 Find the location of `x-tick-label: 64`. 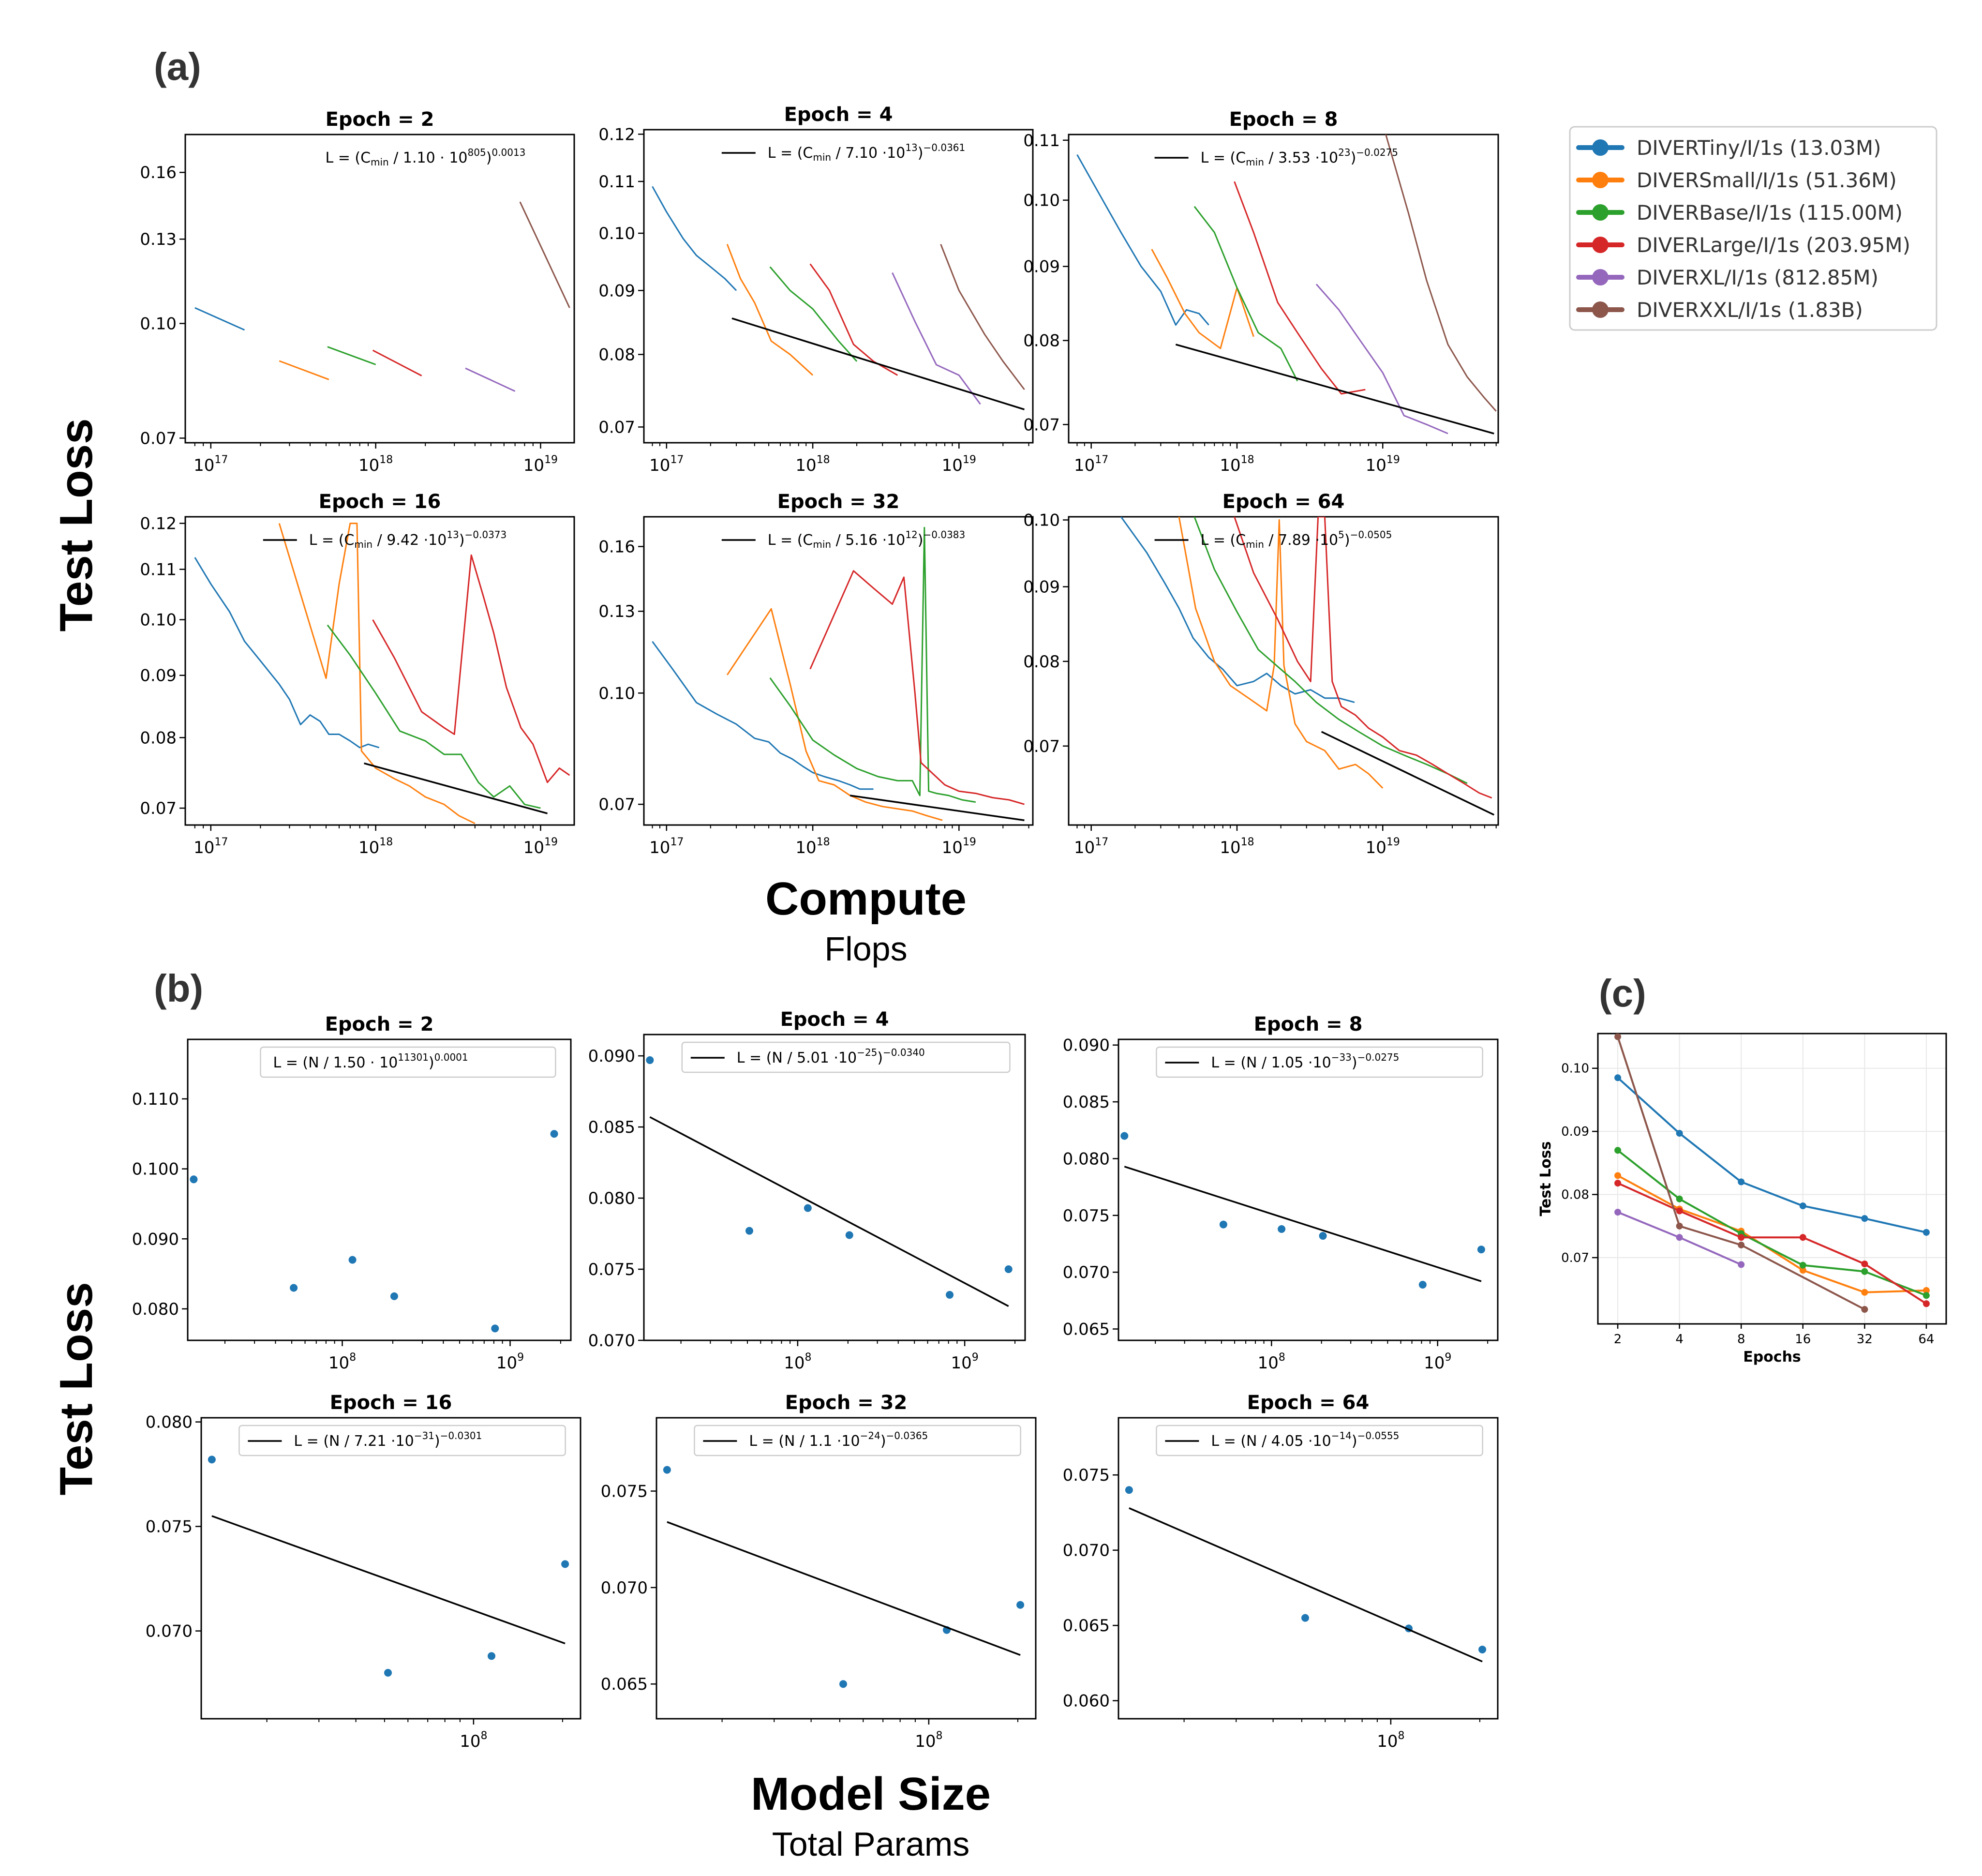

x-tick-label: 64 is located at coordinates (1926, 1339).